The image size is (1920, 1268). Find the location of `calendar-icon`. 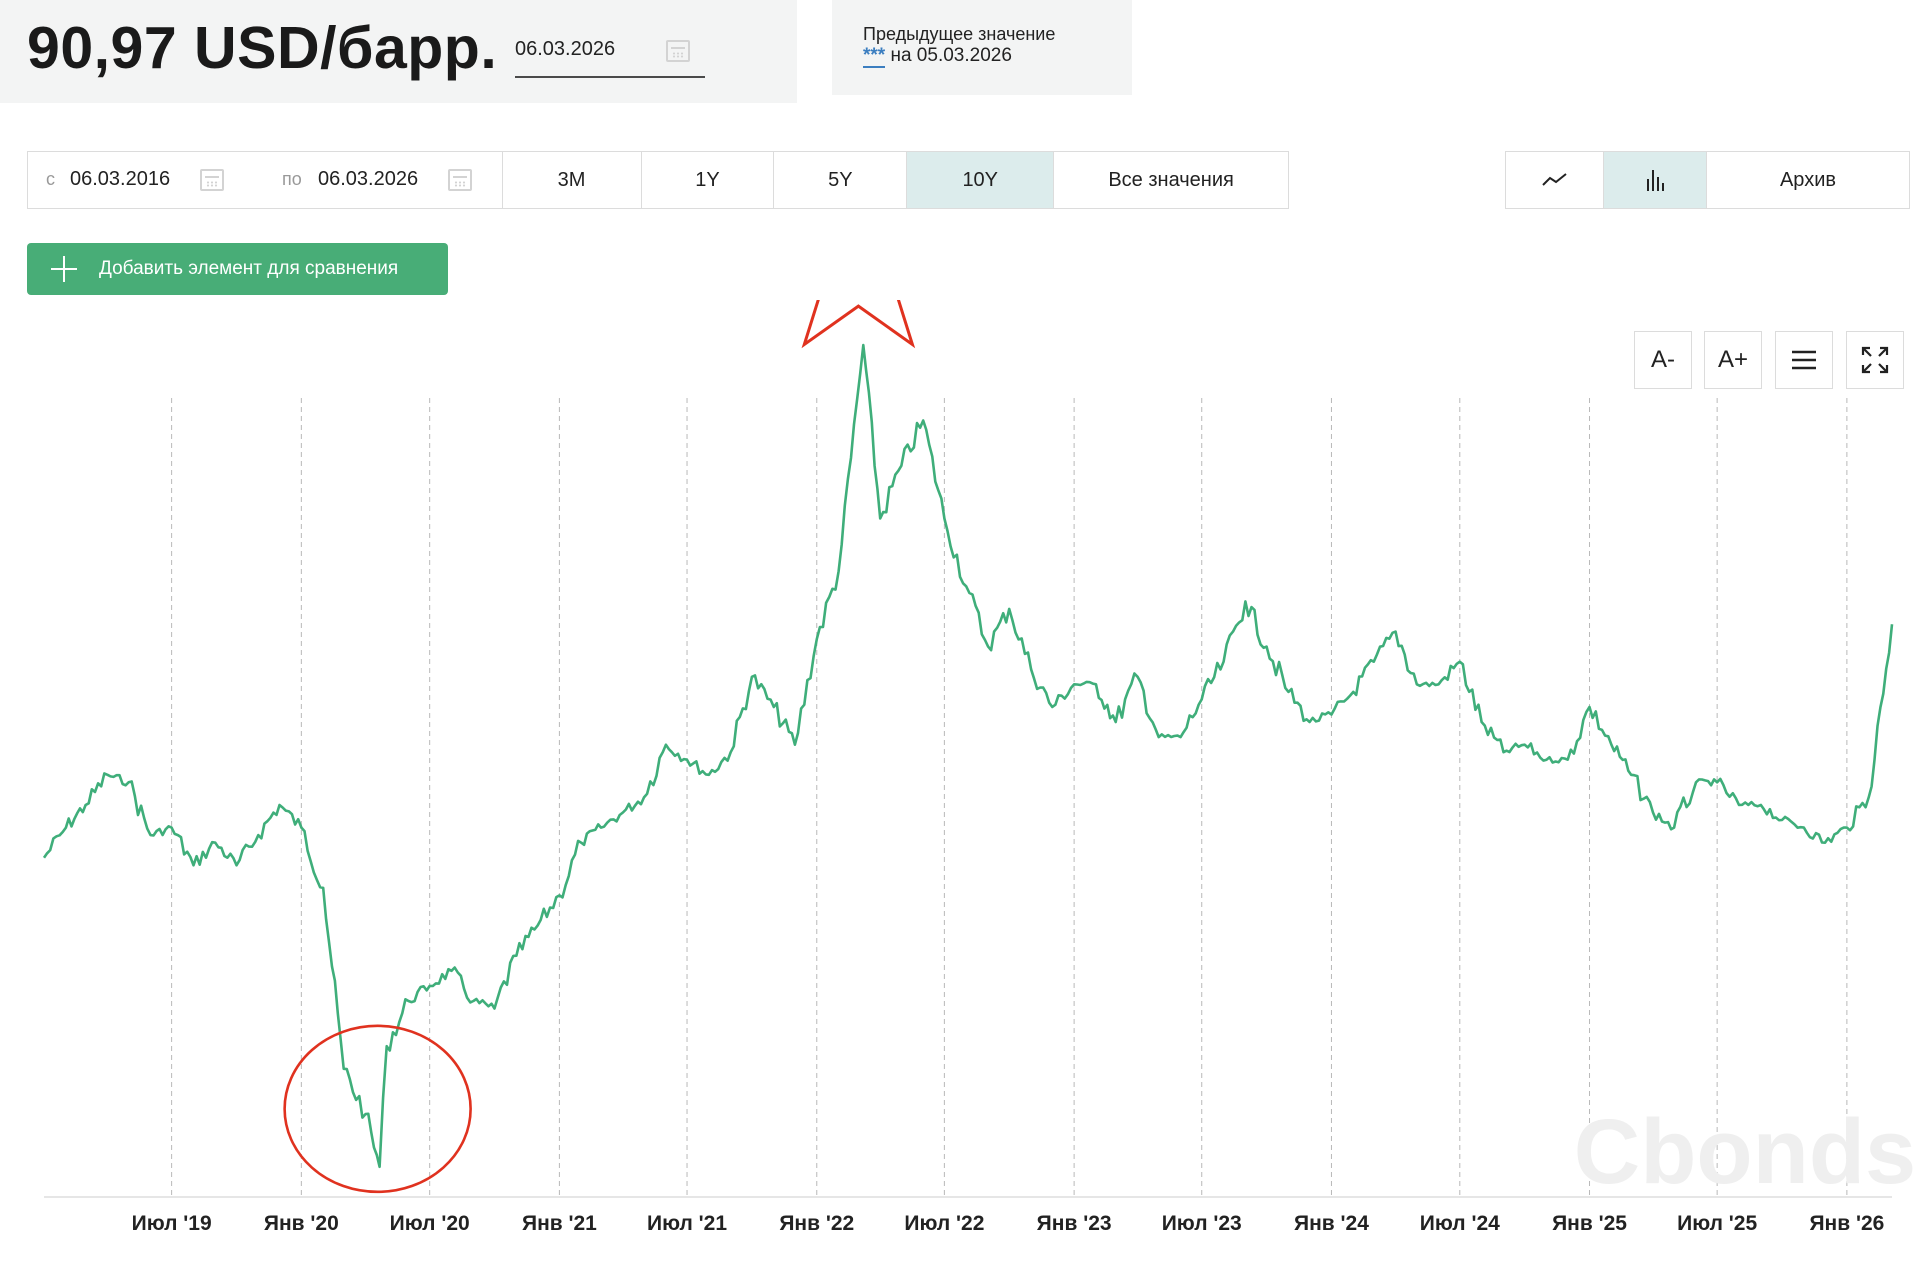

calendar-icon is located at coordinates (678, 51).